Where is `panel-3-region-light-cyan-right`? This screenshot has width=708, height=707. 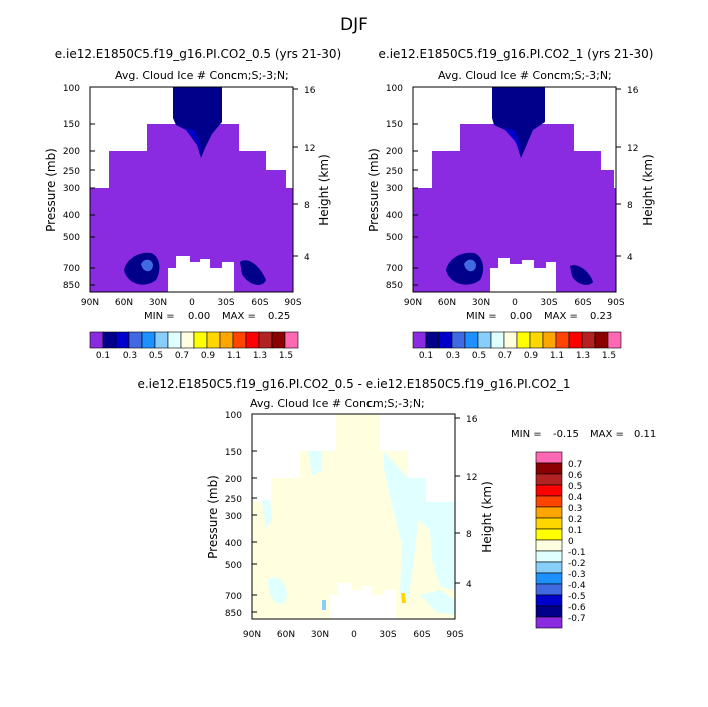 panel-3-region-light-cyan-right is located at coordinates (437, 602).